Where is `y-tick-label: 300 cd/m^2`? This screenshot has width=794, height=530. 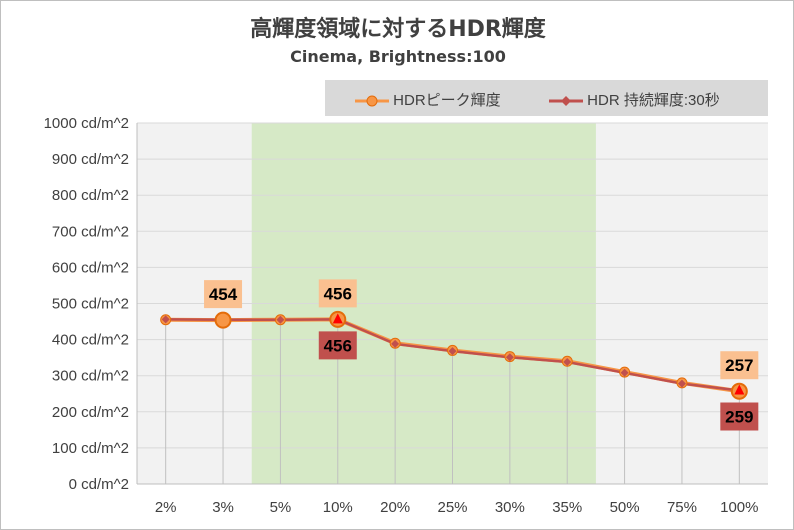 y-tick-label: 300 cd/m^2 is located at coordinates (90, 376).